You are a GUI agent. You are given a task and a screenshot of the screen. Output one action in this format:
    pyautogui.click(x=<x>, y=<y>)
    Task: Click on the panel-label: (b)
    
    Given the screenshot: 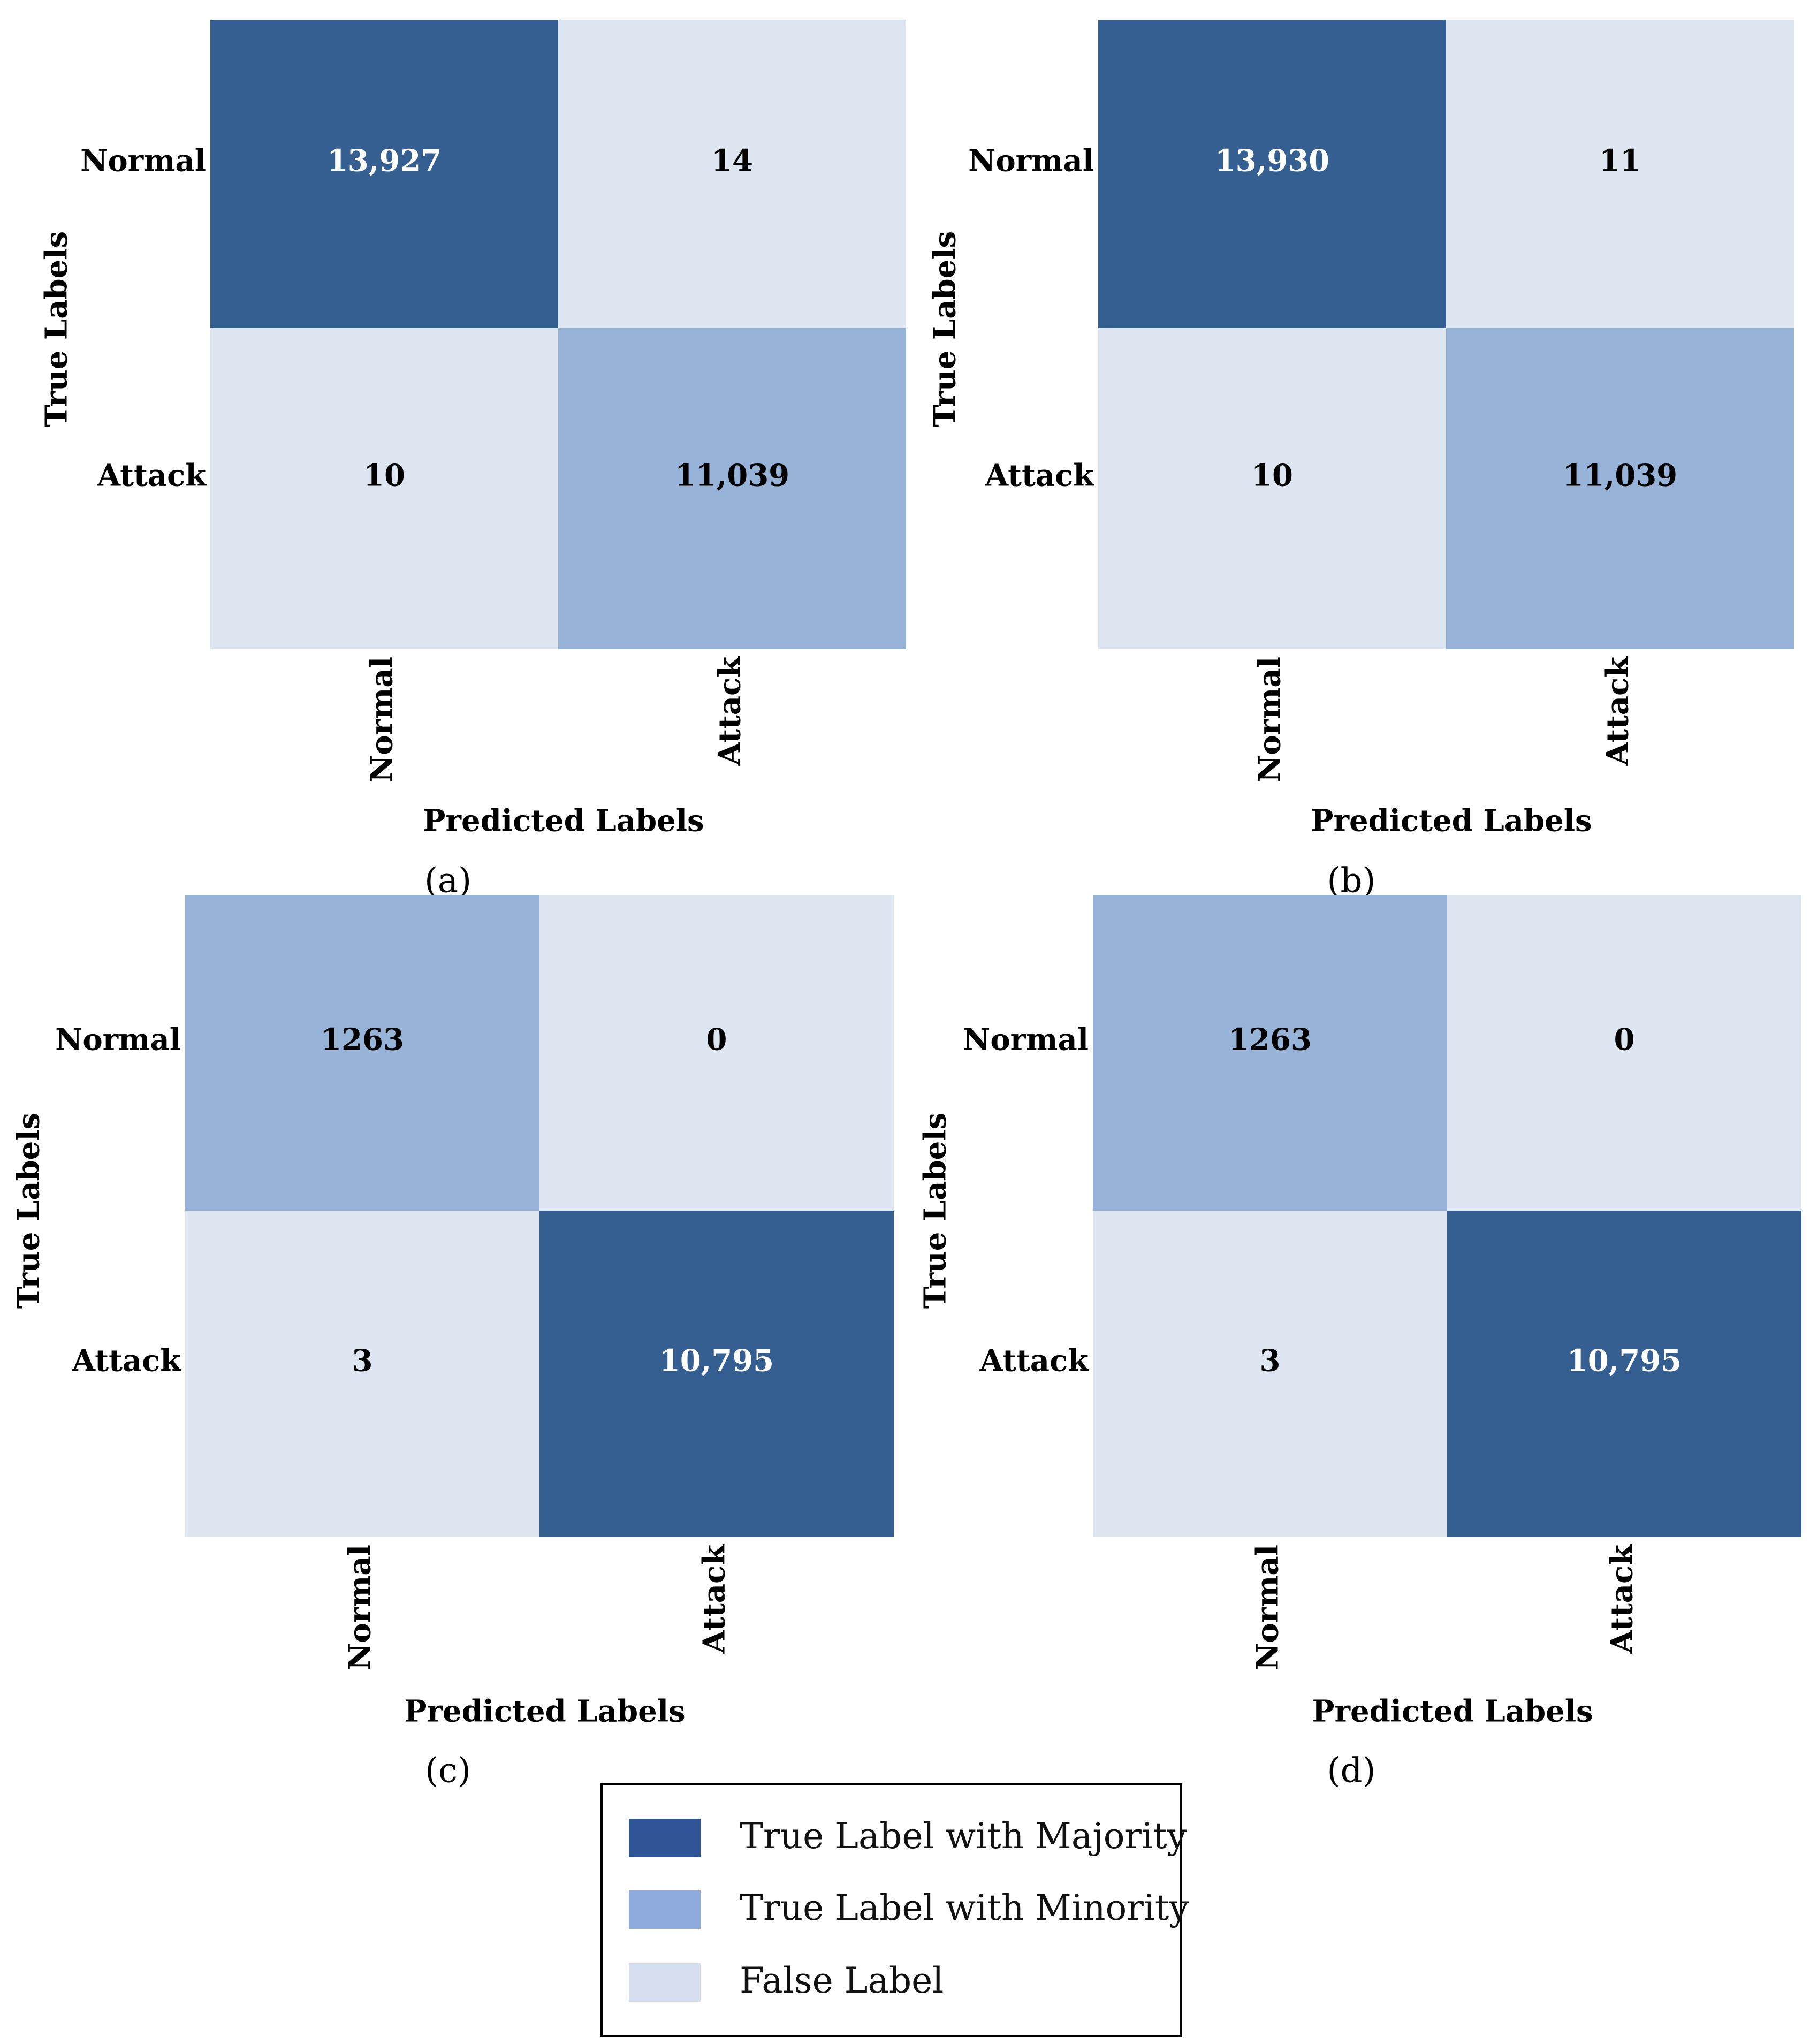 What is the action you would take?
    pyautogui.click(x=1351, y=881)
    